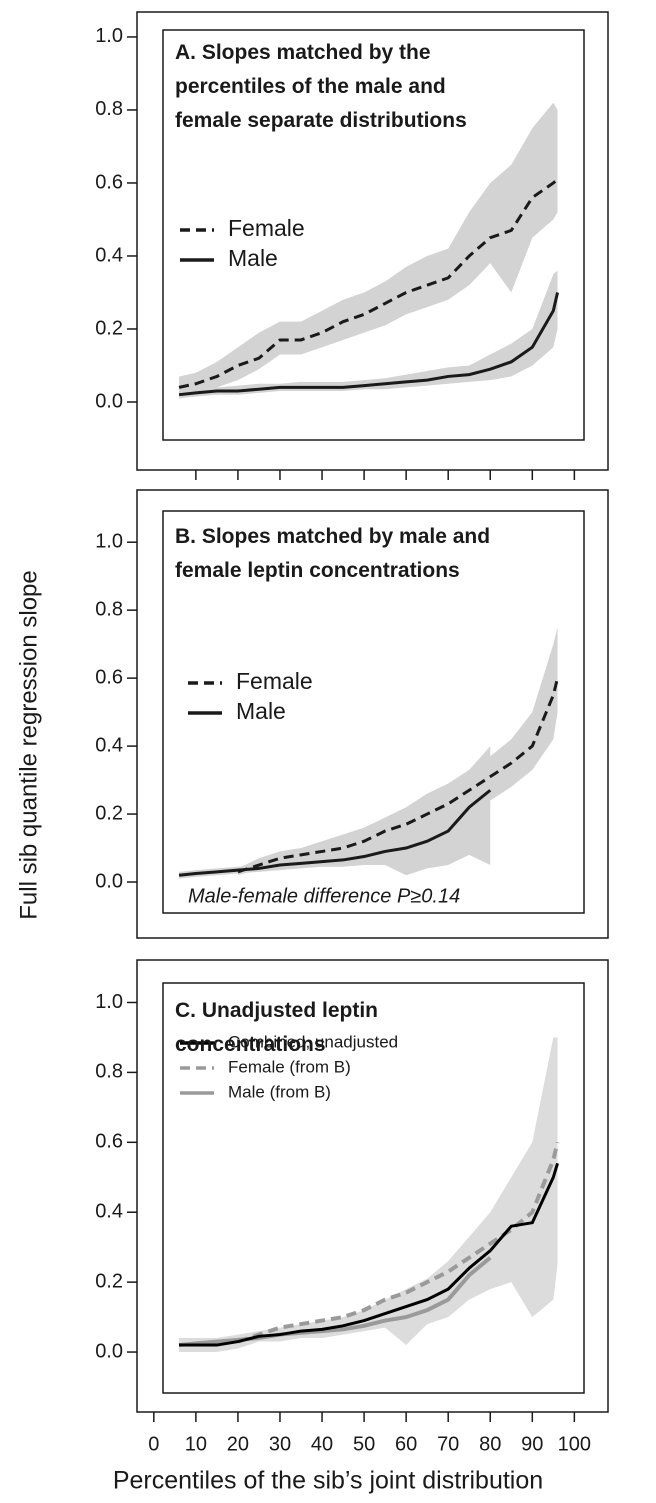  What do you see at coordinates (448, 1444) in the screenshot?
I see `x-tick-label: 70` at bounding box center [448, 1444].